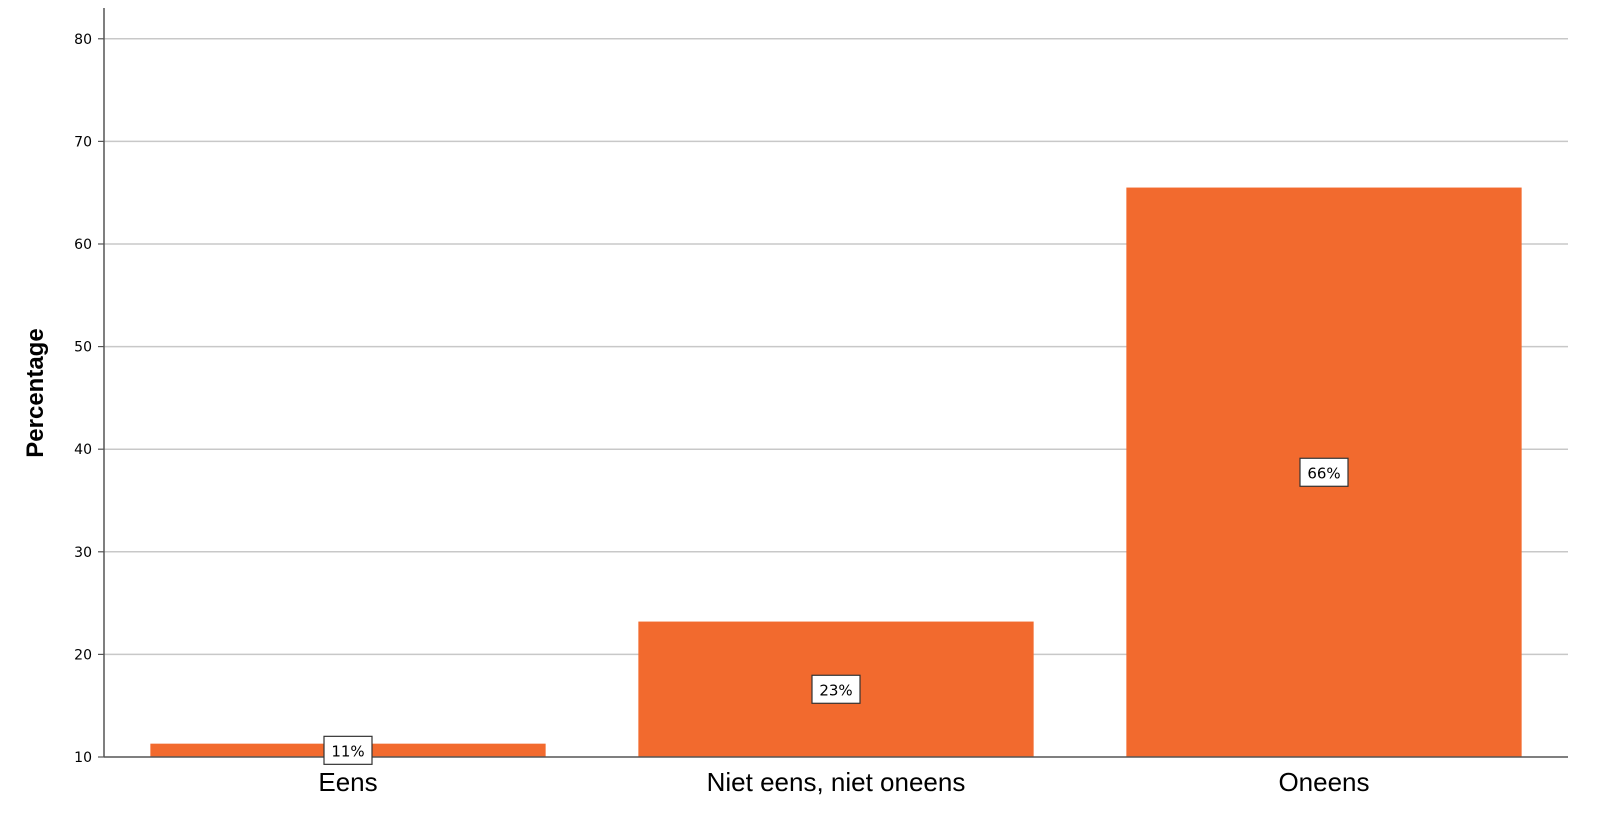  I want to click on data-label: 11%, so click(348, 750).